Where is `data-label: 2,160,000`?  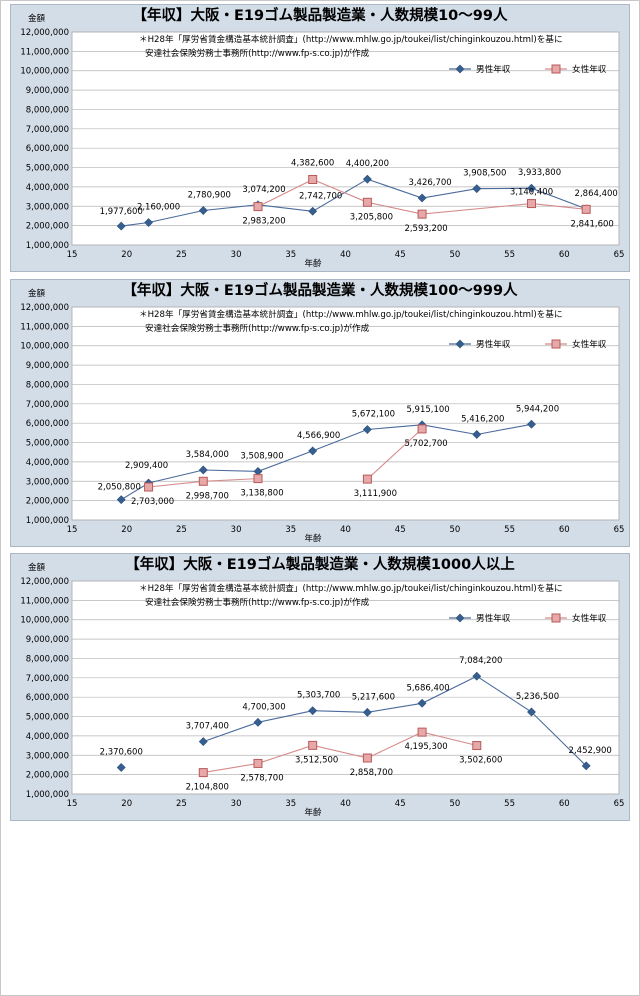 data-label: 2,160,000 is located at coordinates (158, 208).